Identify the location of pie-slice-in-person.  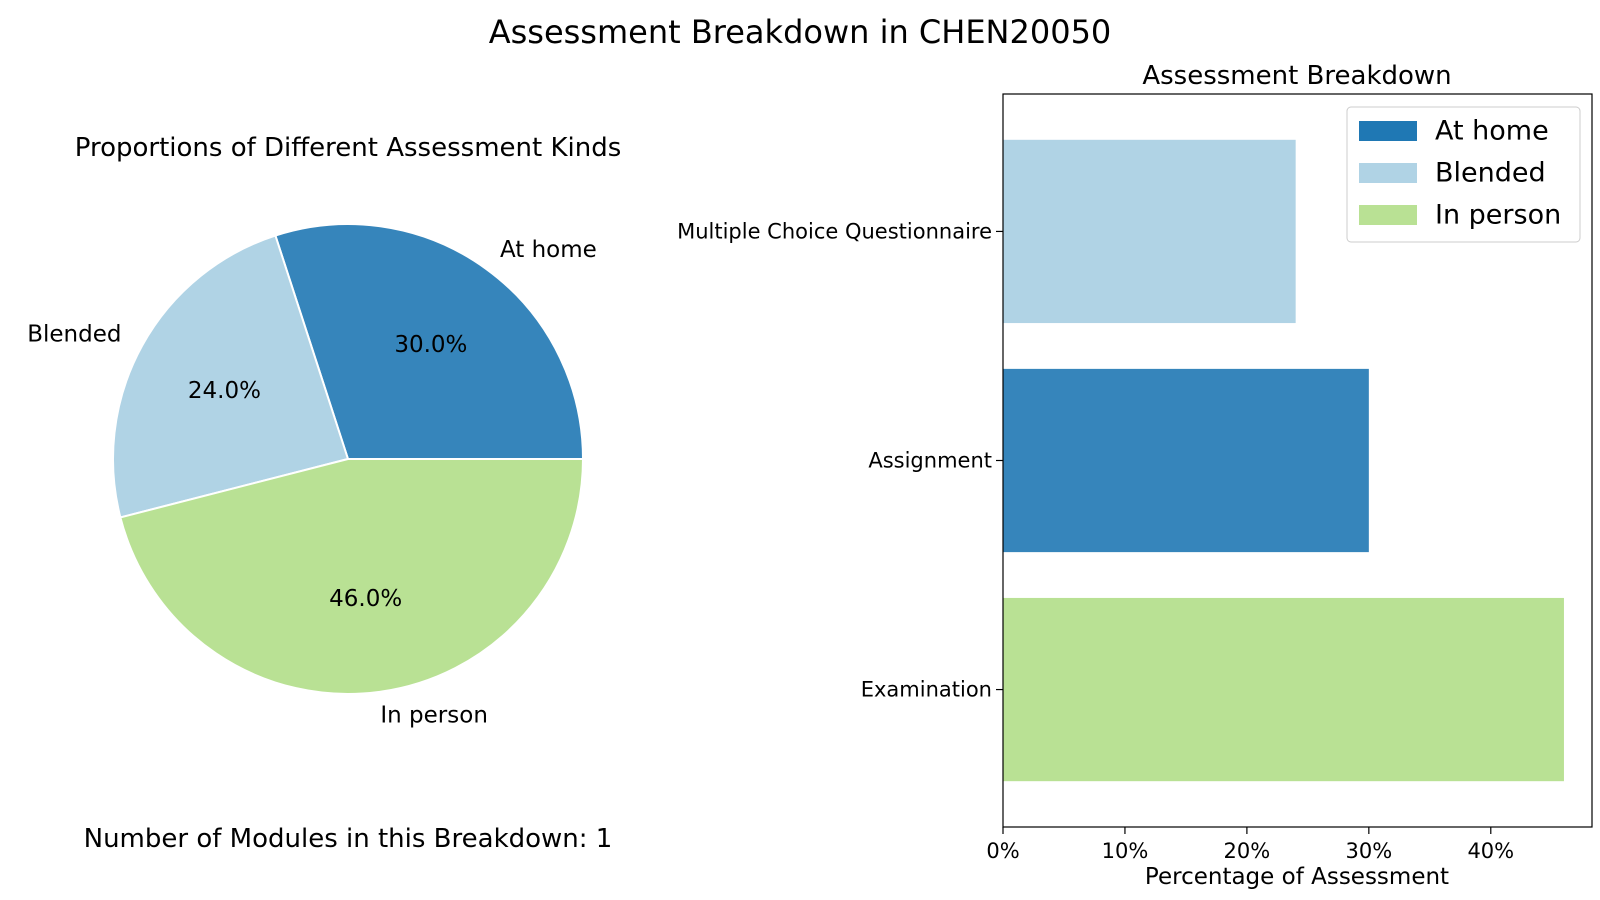
(352, 576).